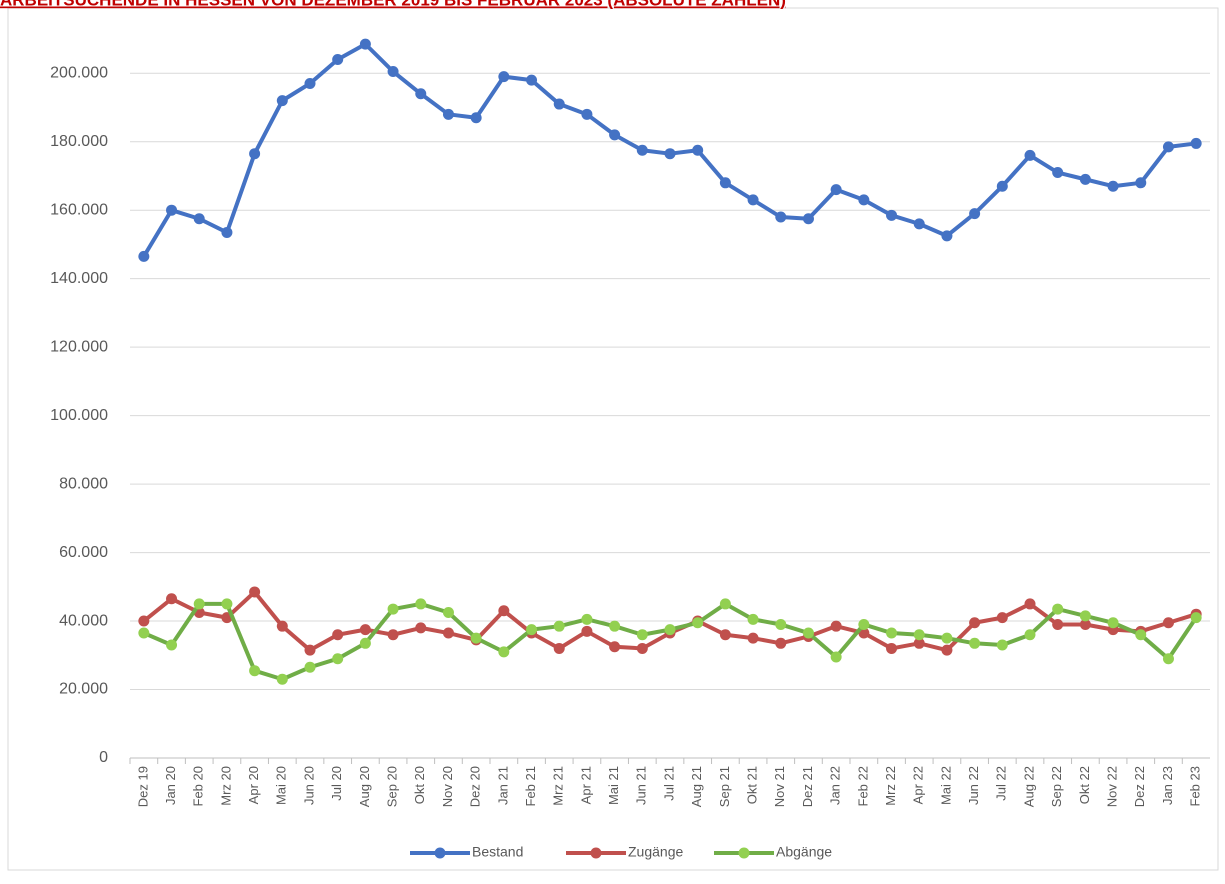 Image resolution: width=1225 pixels, height=884 pixels. Describe the element at coordinates (641, 785) in the screenshot. I see `x-tick-label: Jun 21` at that location.